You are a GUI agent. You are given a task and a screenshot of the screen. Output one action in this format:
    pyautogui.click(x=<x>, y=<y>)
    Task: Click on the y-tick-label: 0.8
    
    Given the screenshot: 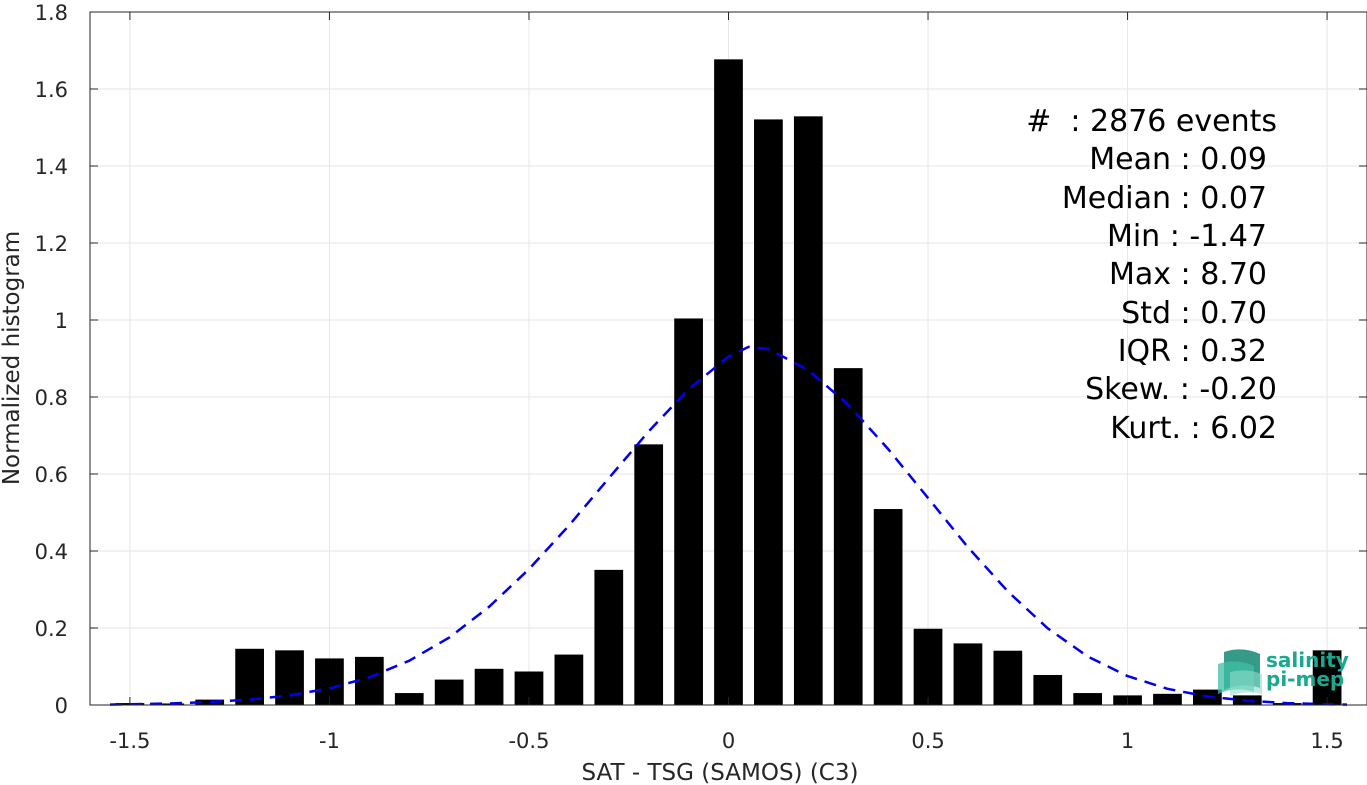 What is the action you would take?
    pyautogui.click(x=51, y=398)
    